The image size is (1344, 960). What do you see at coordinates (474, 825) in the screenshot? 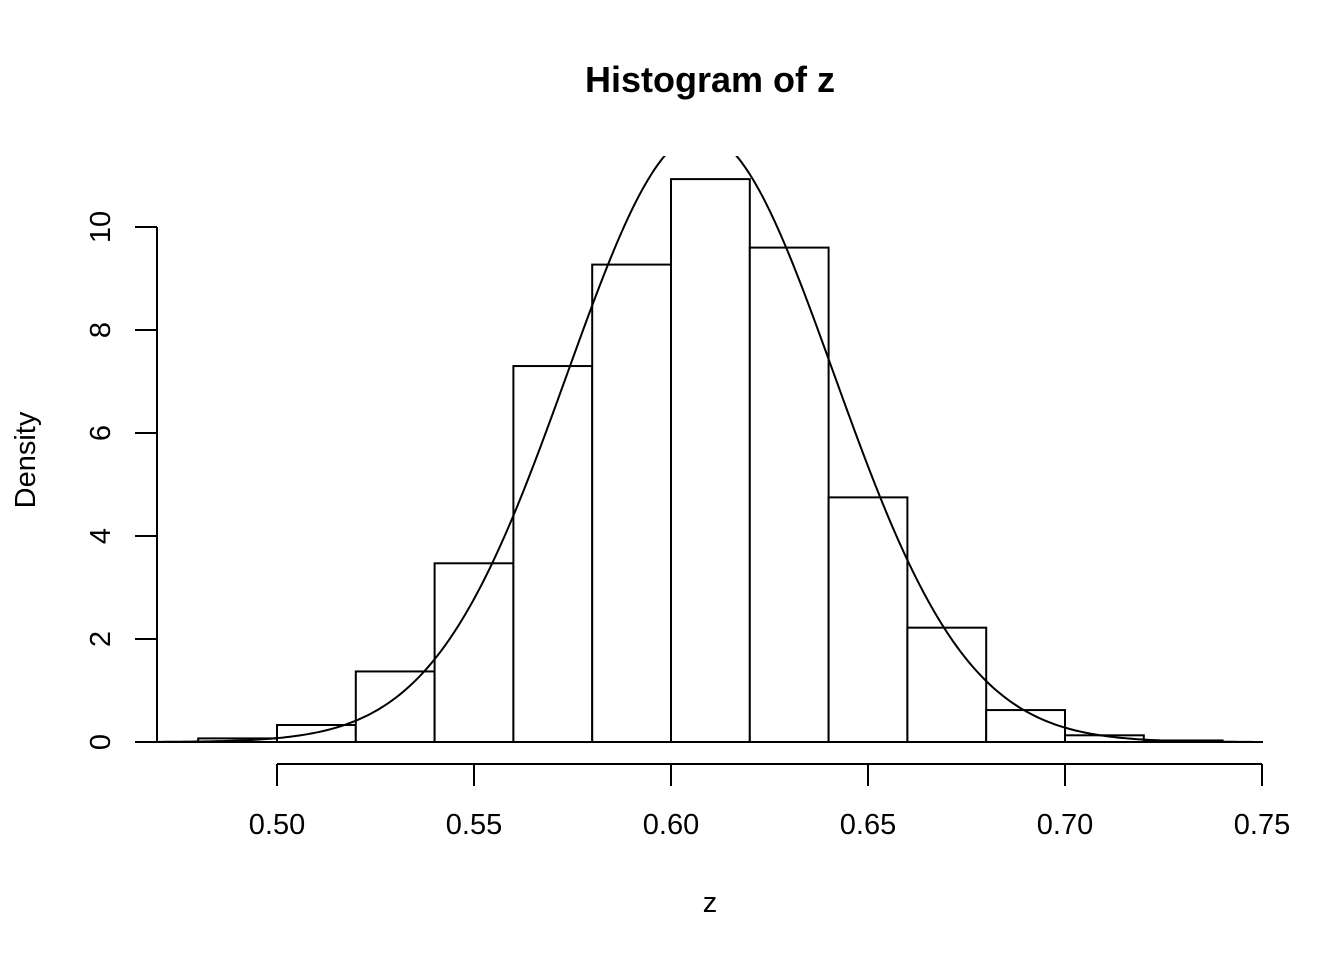
I see `x-tick-label-1: 0.55` at bounding box center [474, 825].